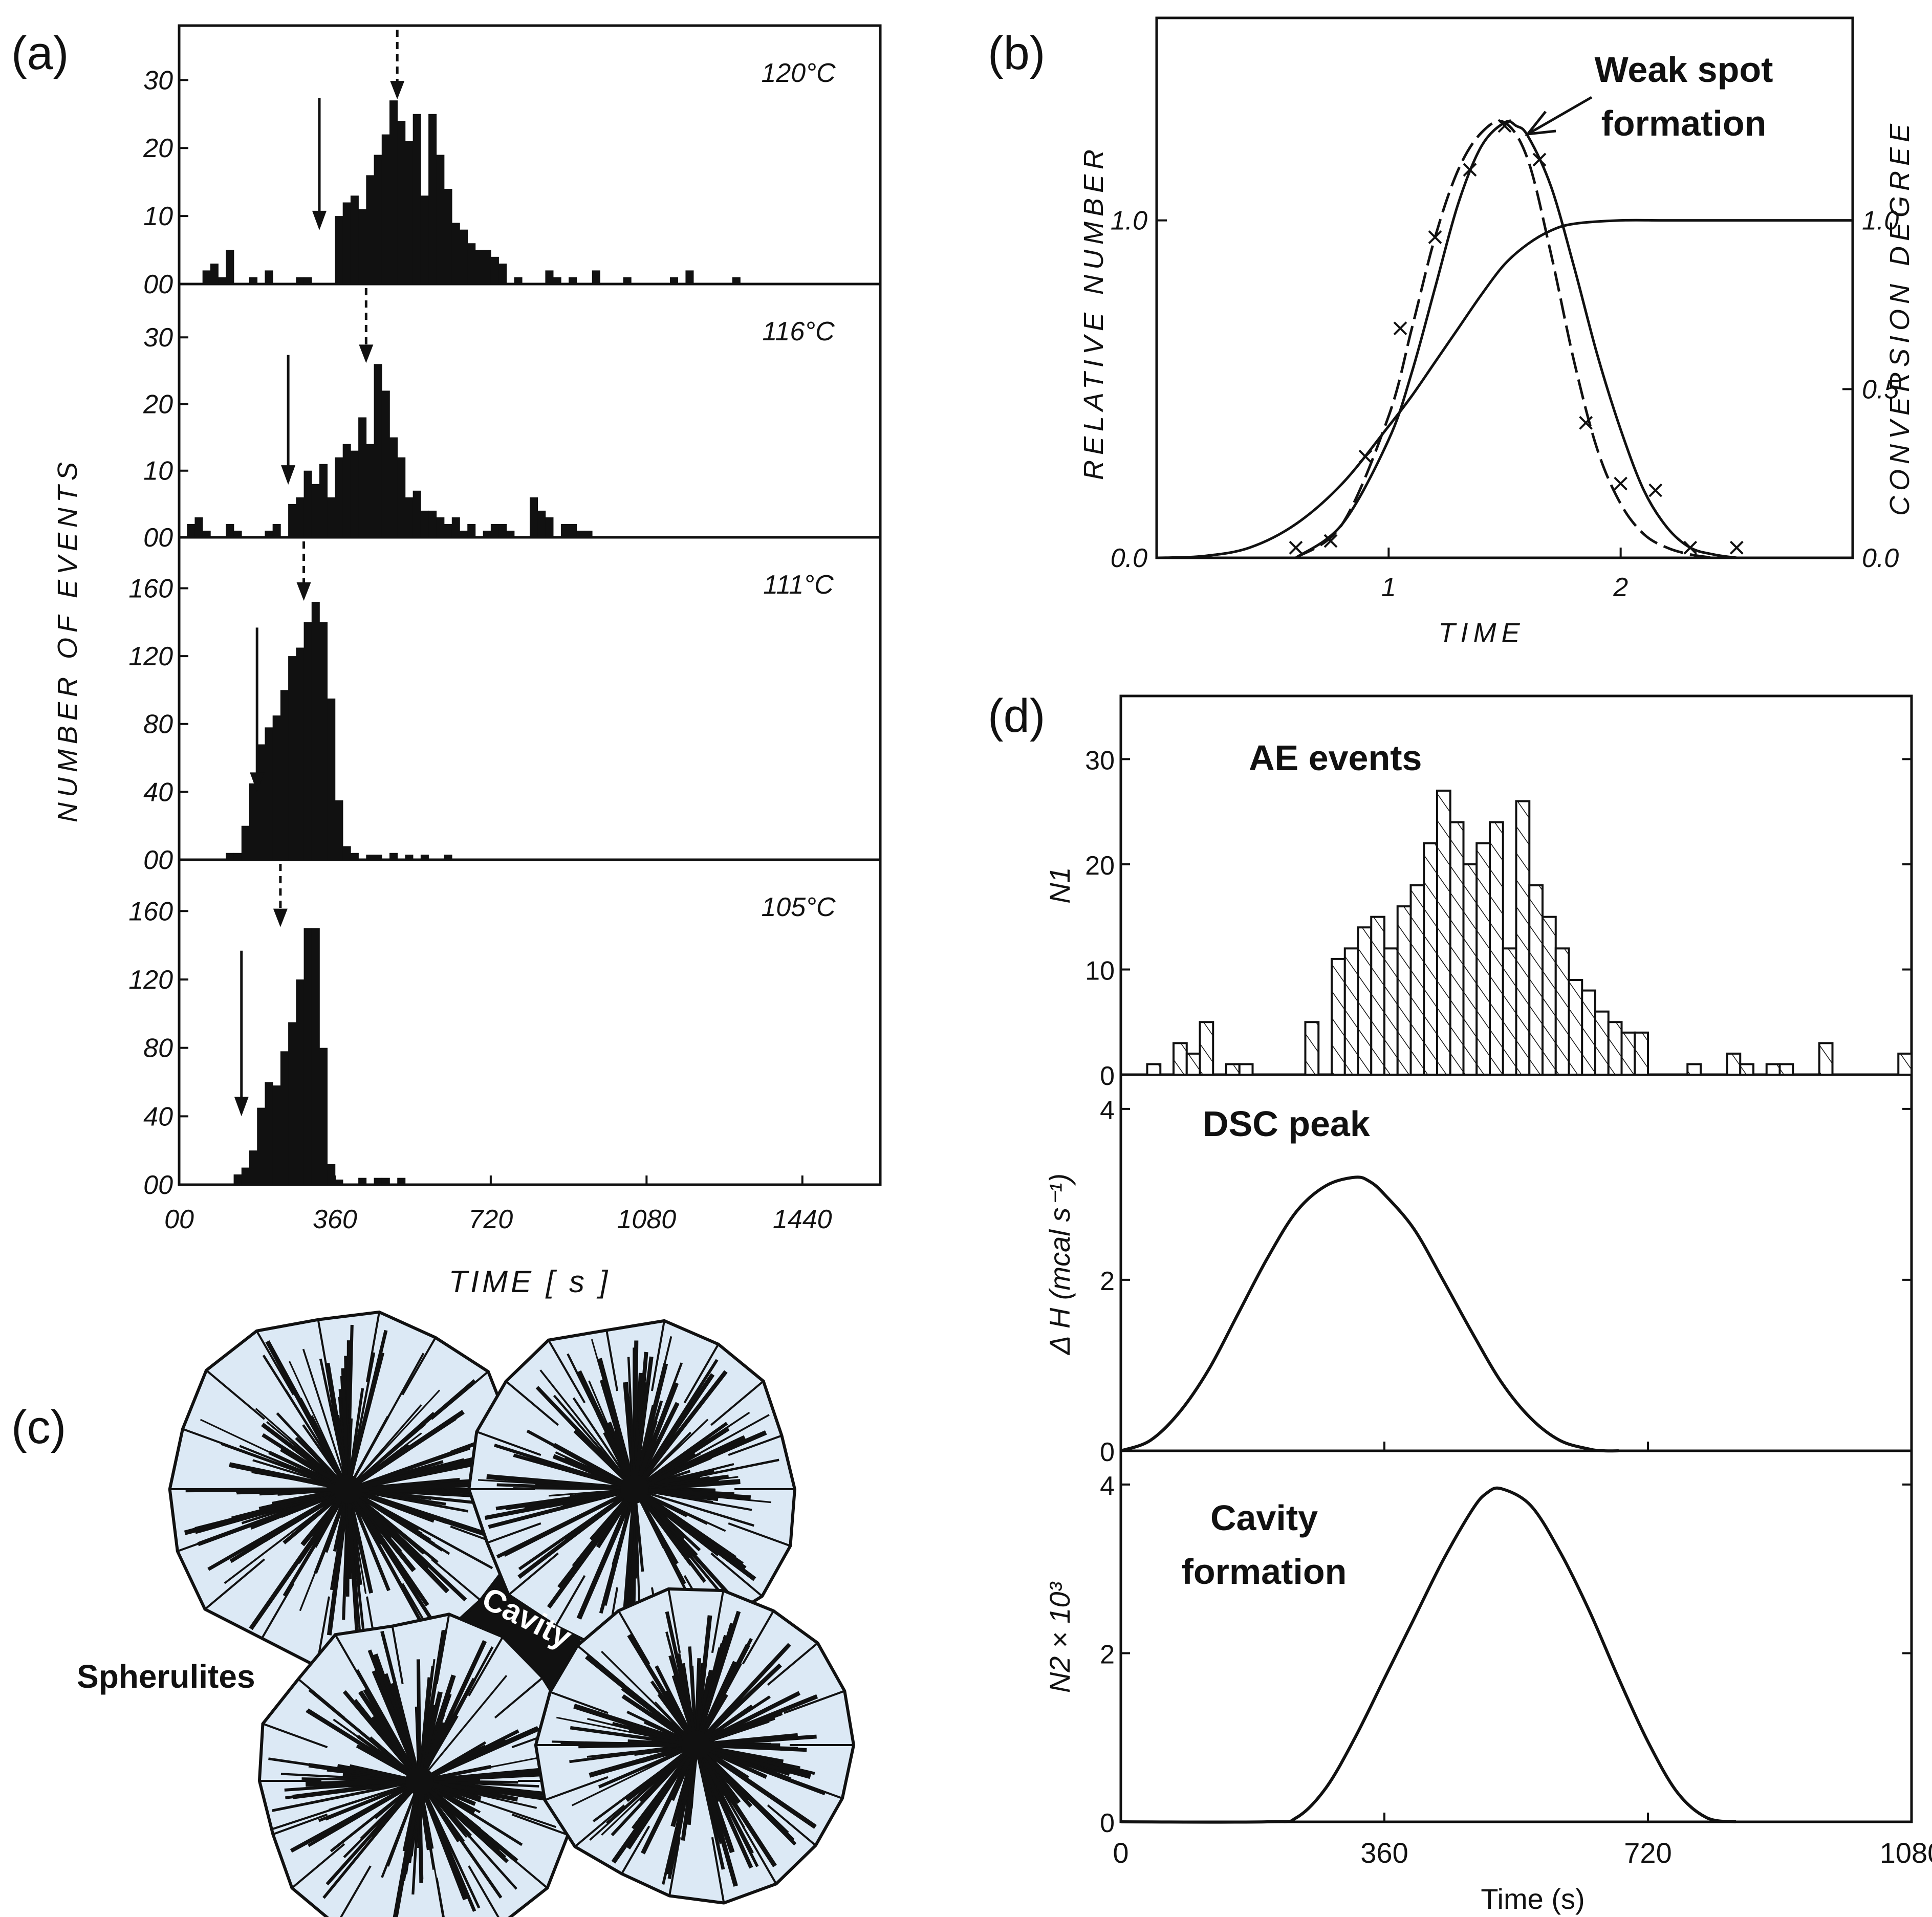 The width and height of the screenshot is (1932, 1917). Describe the element at coordinates (158, 860) in the screenshot. I see `y-tick-label: 00` at that location.